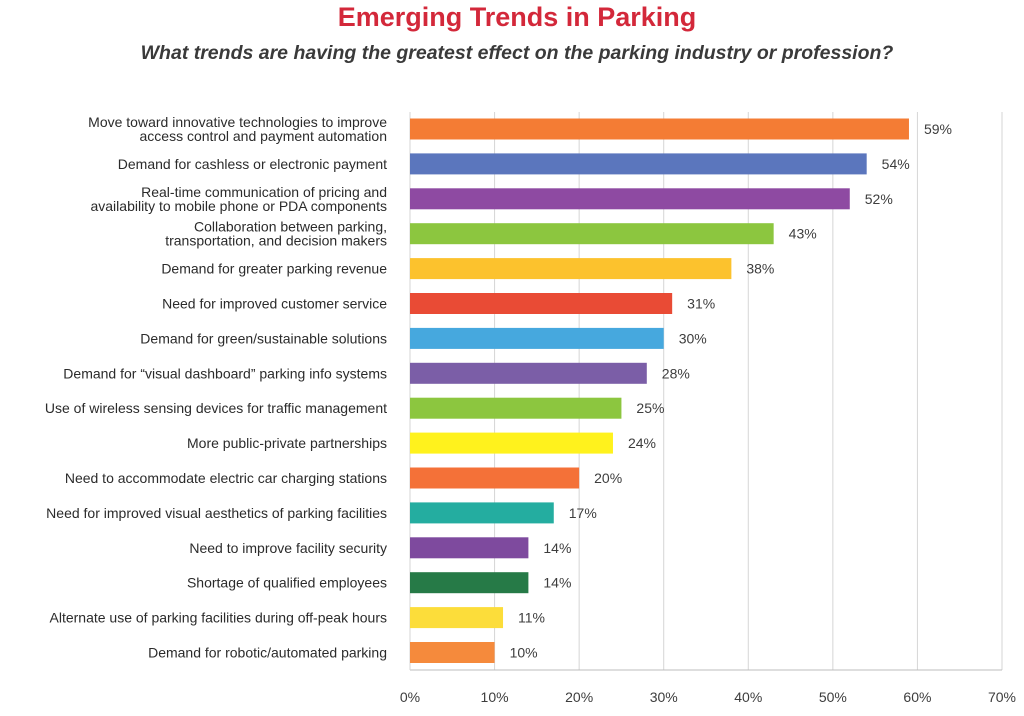 Image resolution: width=1024 pixels, height=716 pixels. Describe the element at coordinates (274, 269) in the screenshot. I see `category-label: Demand for greater parking revenue` at that location.